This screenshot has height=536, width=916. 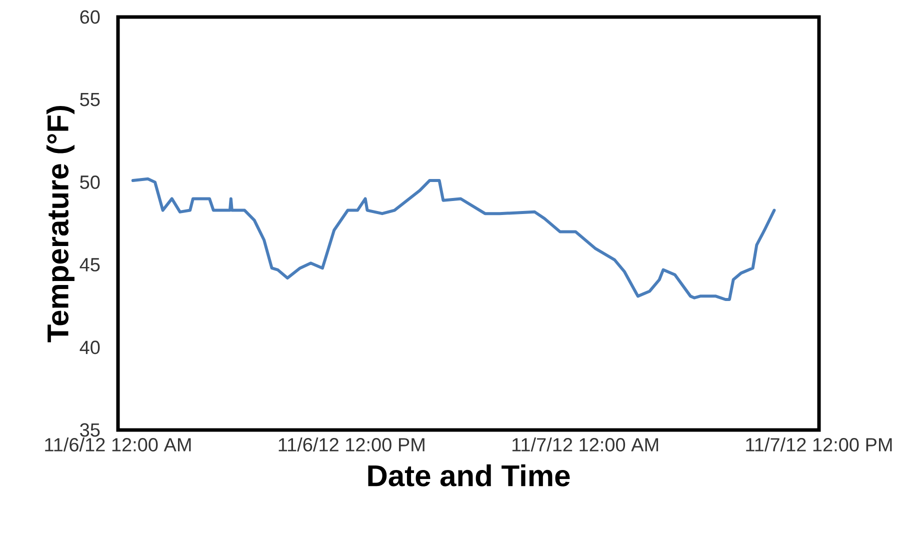 I want to click on x-tick-label: 11/7/12 12:00 PM, so click(x=819, y=445).